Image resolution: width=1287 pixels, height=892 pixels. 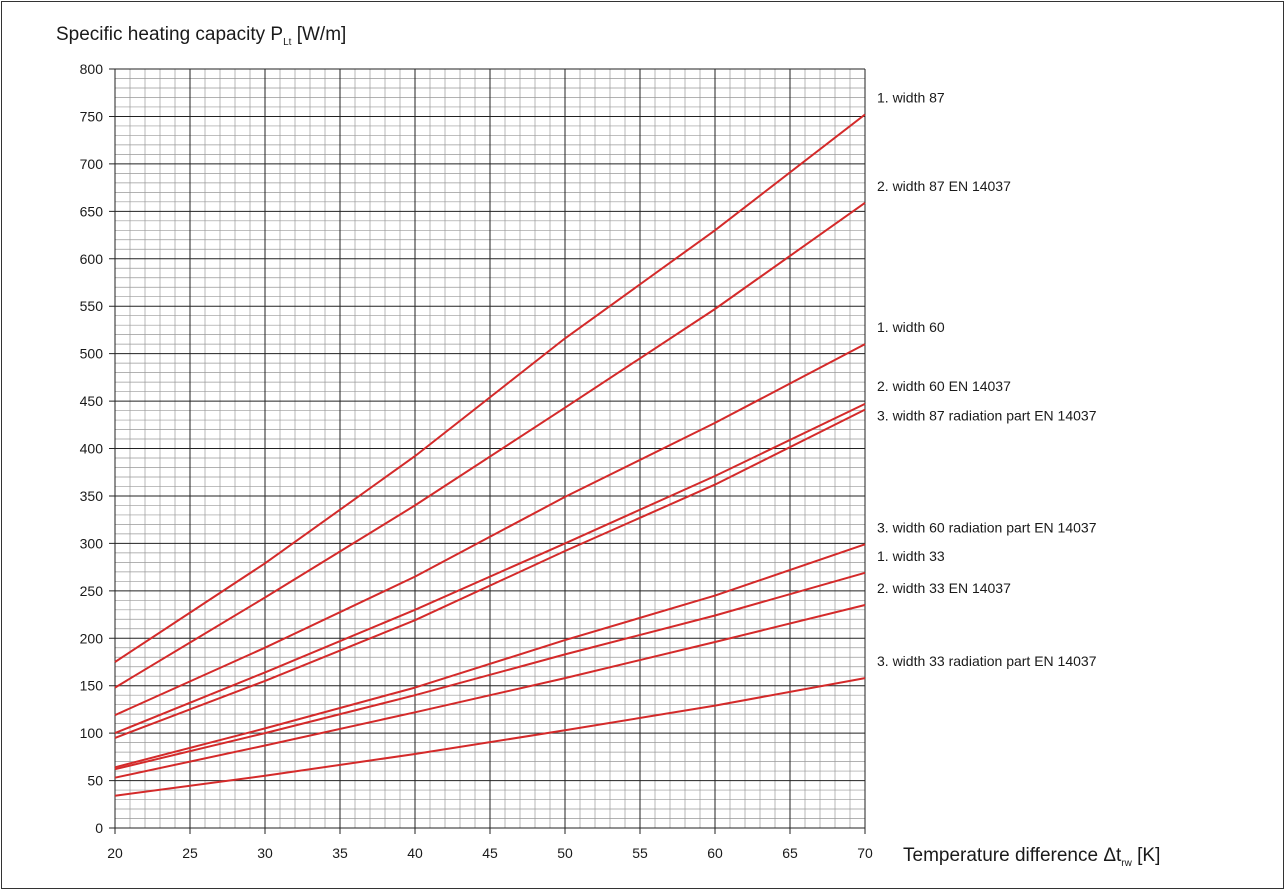 What do you see at coordinates (92, 69) in the screenshot?
I see `y-tick-label: 800` at bounding box center [92, 69].